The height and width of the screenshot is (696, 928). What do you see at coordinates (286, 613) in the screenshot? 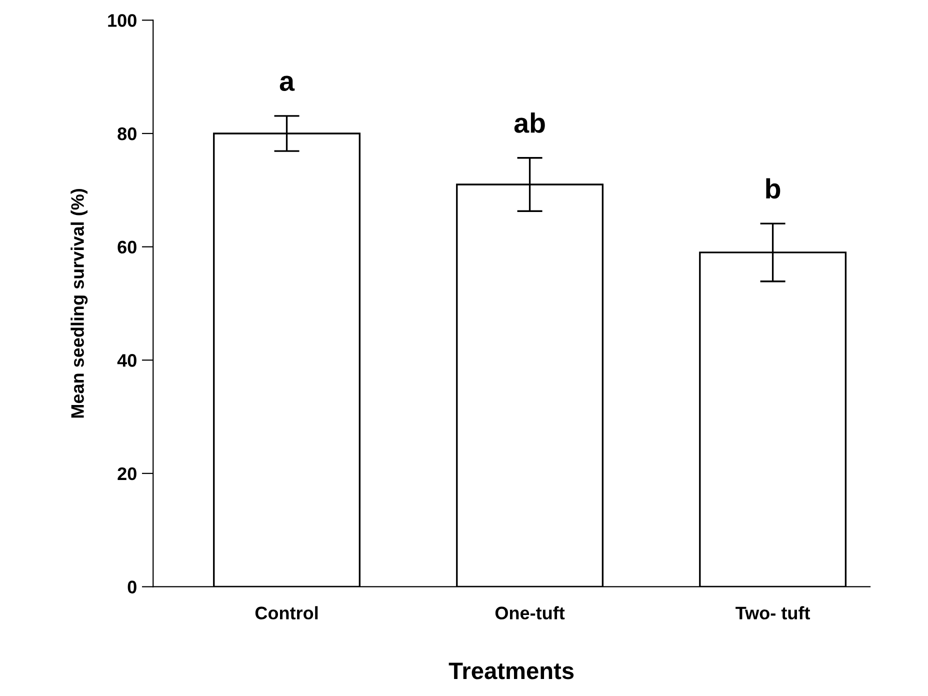
I see `x-tick-label: Control` at bounding box center [286, 613].